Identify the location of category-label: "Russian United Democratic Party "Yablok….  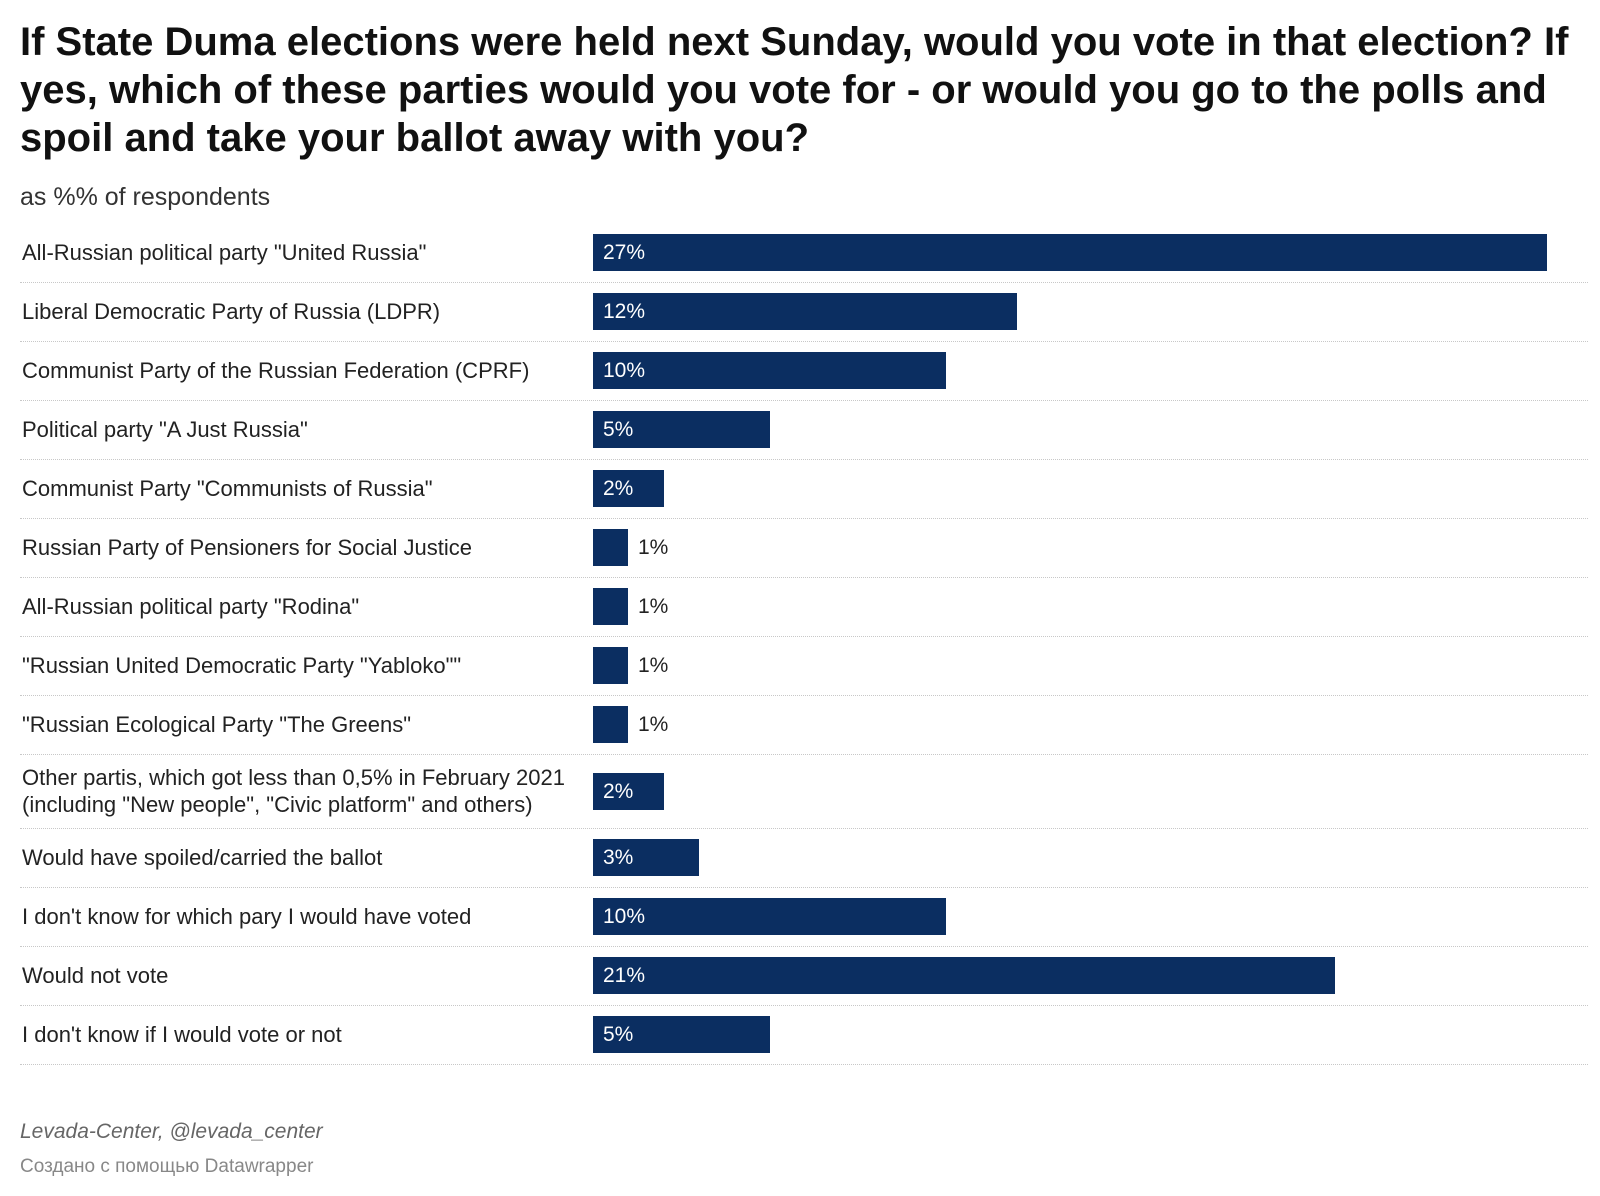
(242, 665).